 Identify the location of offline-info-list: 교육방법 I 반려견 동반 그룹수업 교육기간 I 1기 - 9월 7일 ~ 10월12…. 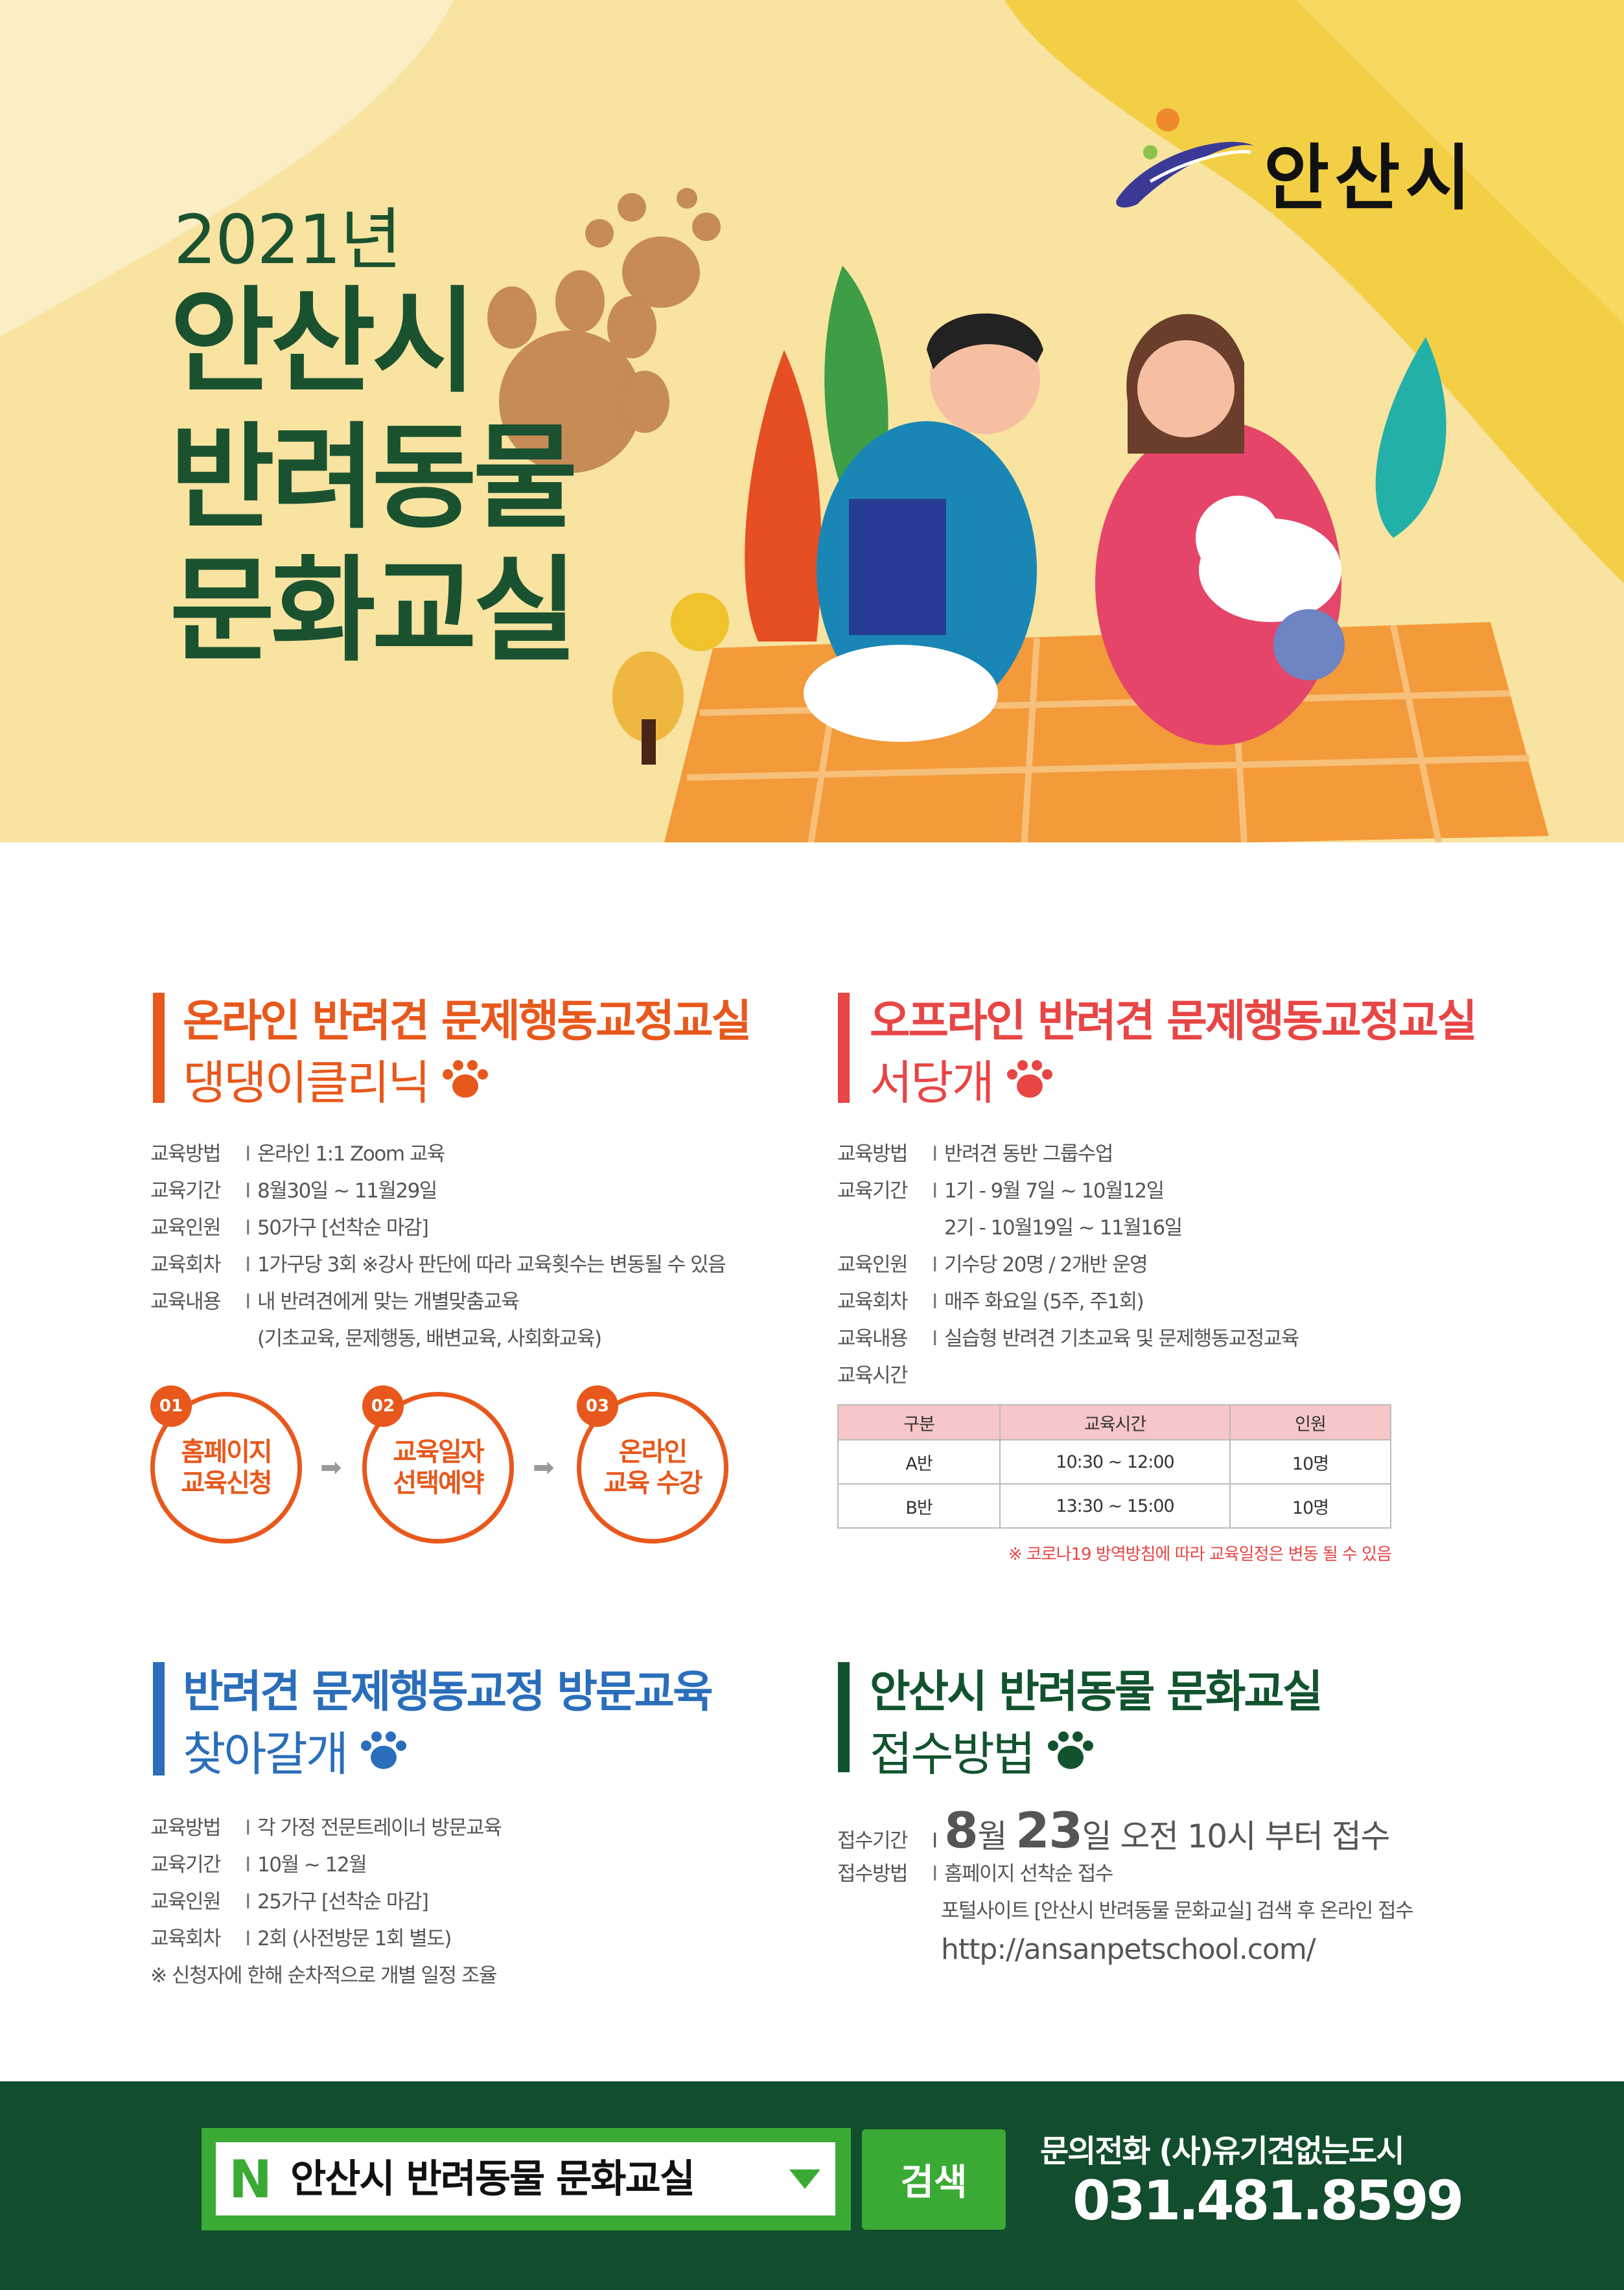
(1068, 1265).